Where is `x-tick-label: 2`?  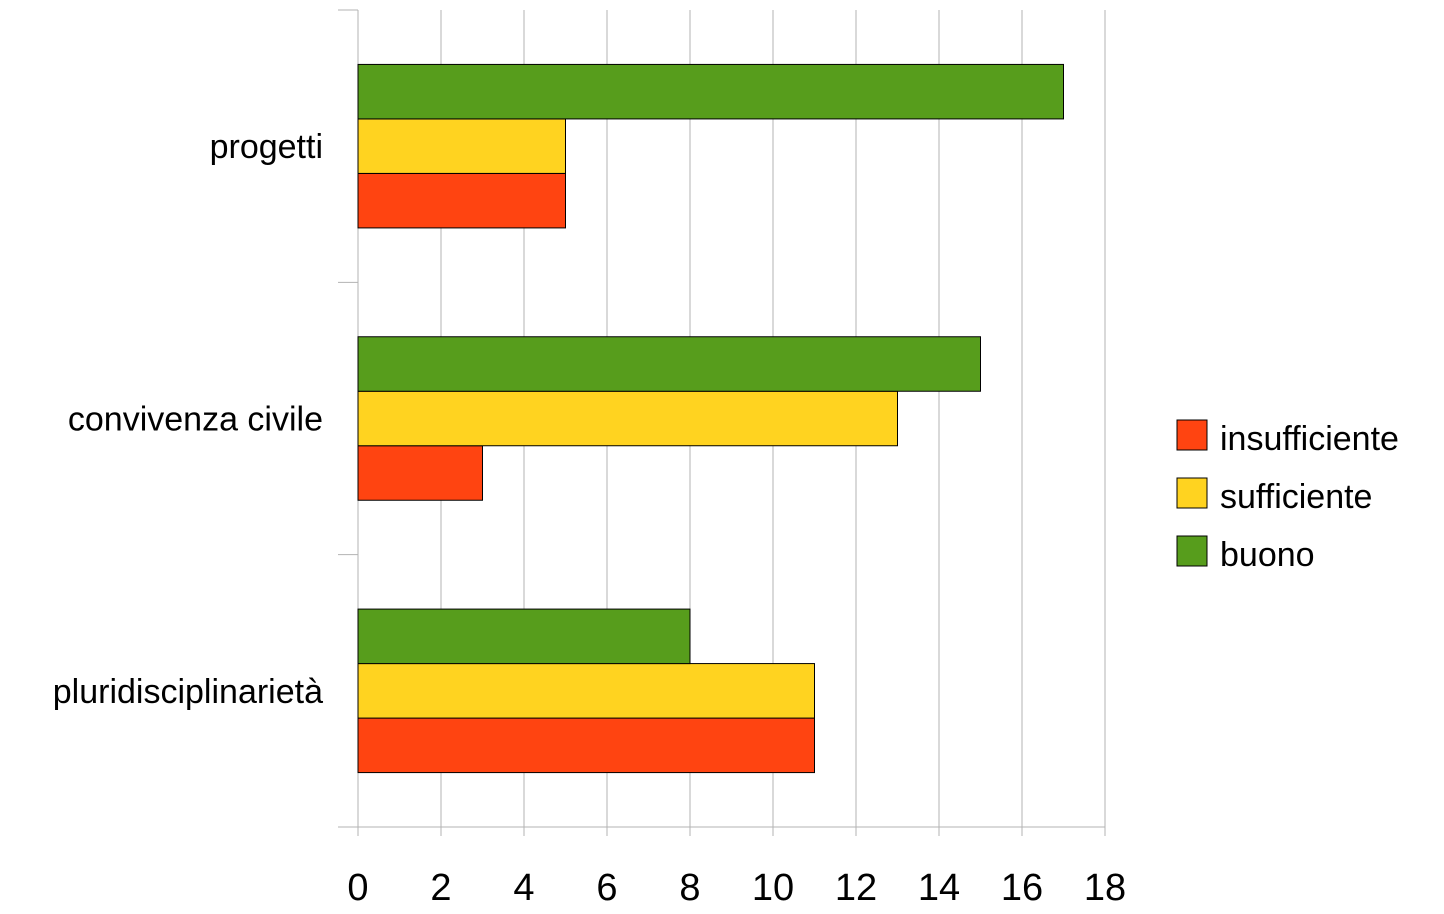
x-tick-label: 2 is located at coordinates (440, 888).